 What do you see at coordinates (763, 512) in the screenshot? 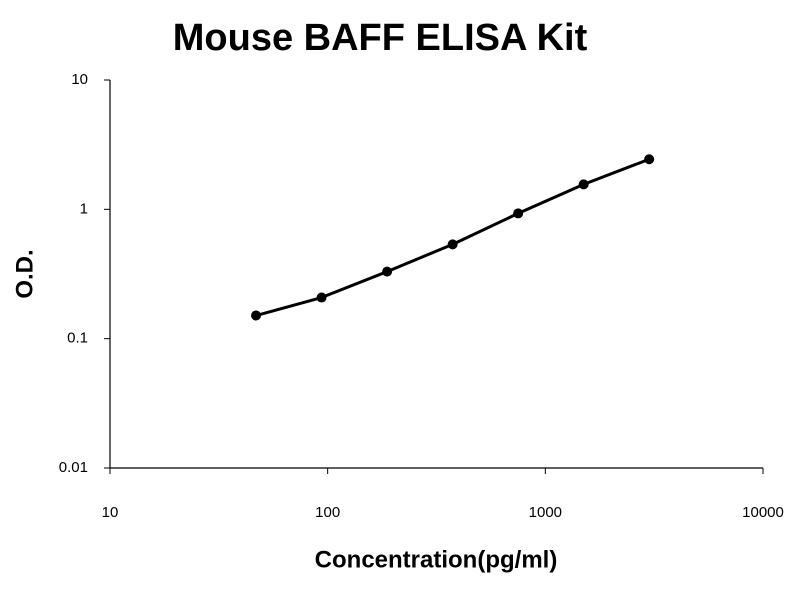
I see `x-tick-label: 10000` at bounding box center [763, 512].